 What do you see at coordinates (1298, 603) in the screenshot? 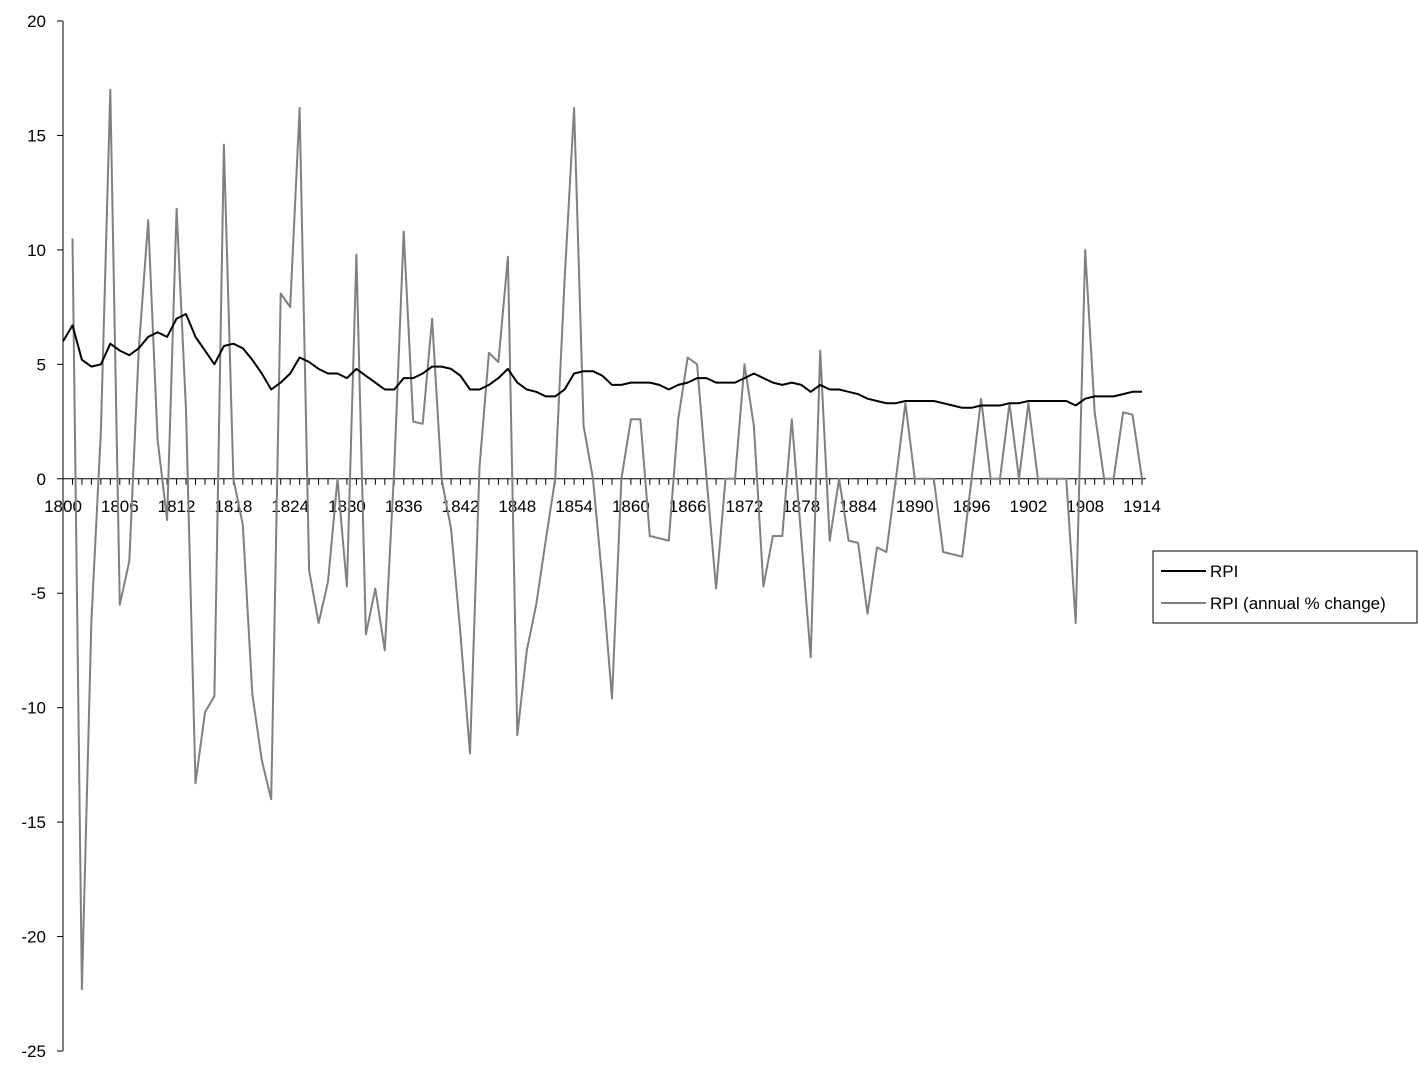
I see `legend-label-rpi-change: RPI (annual % change)` at bounding box center [1298, 603].